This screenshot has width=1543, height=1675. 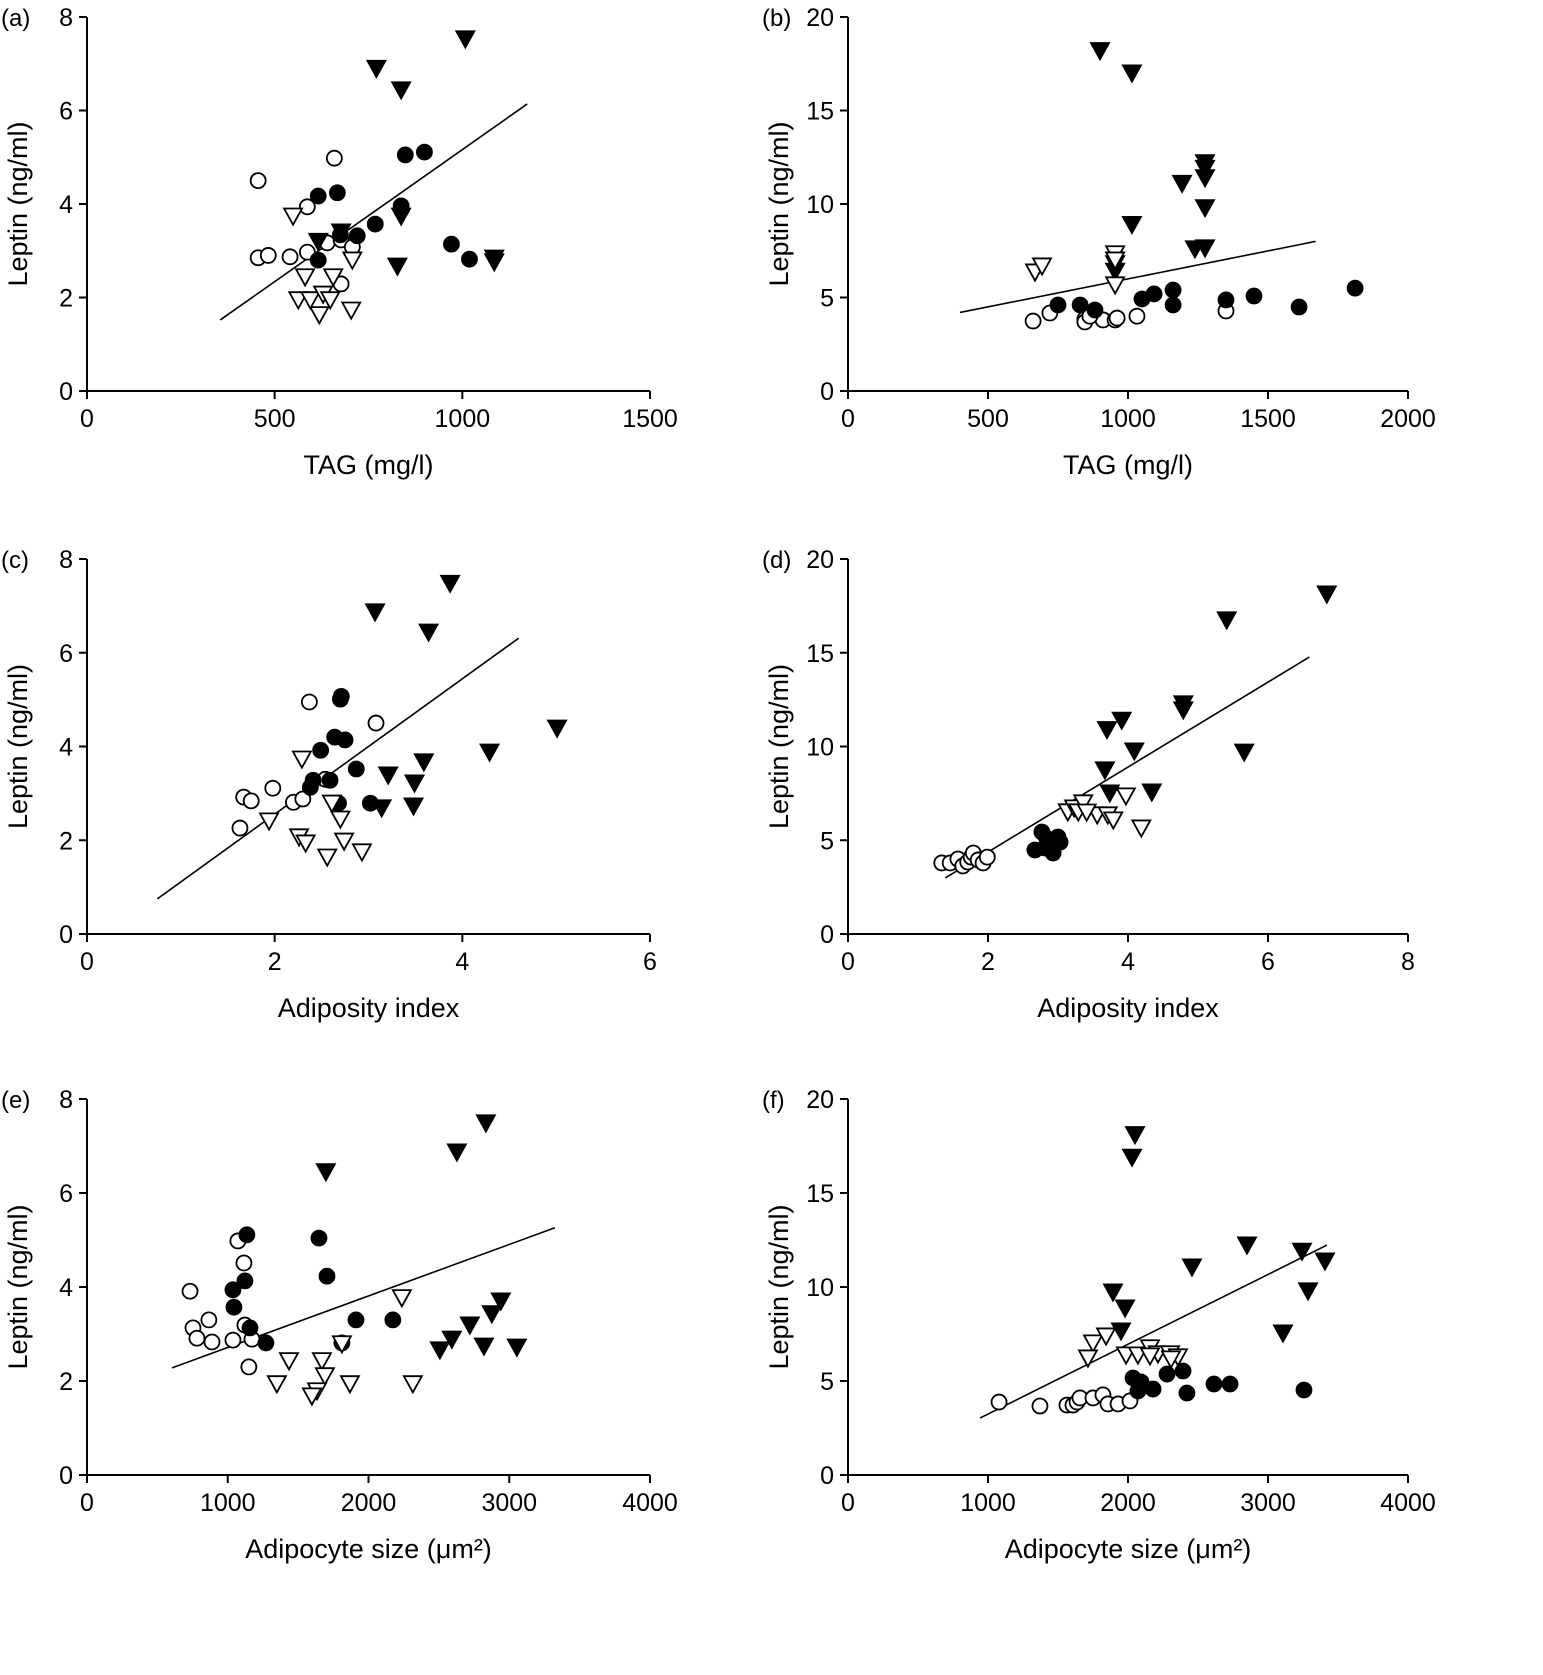 I want to click on y-tick-label: 15, so click(x=820, y=654).